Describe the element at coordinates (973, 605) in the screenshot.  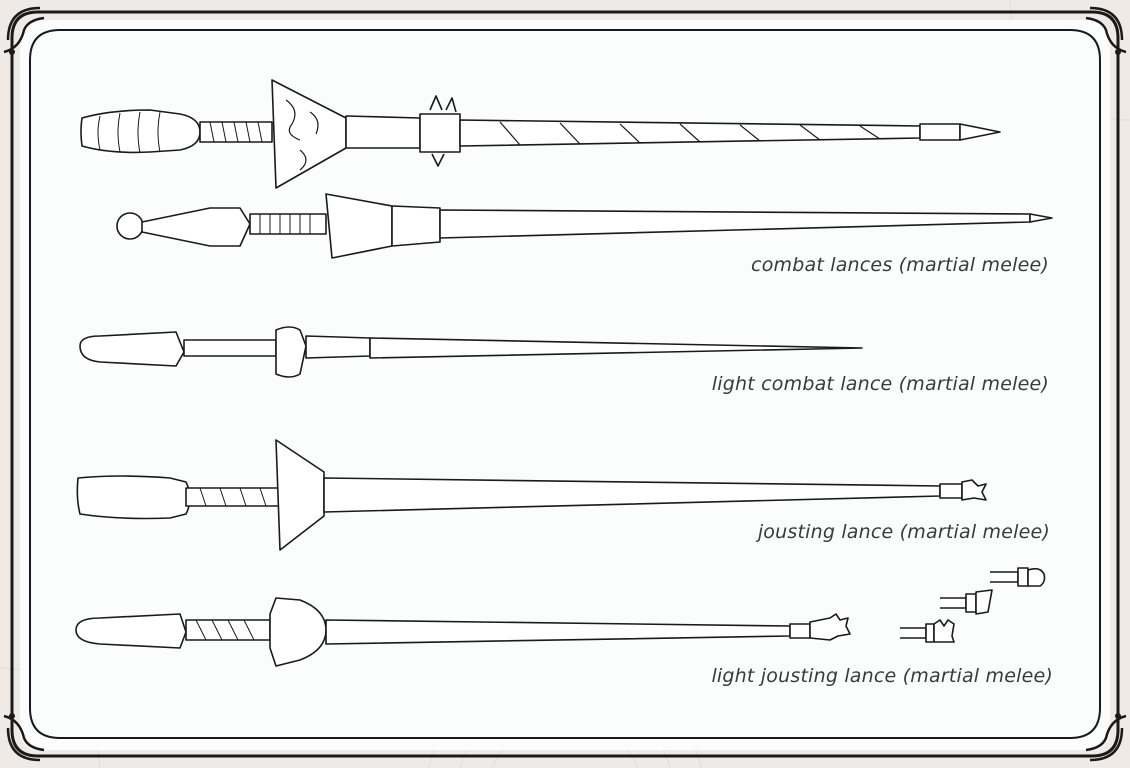
I see `coronel-tip-variants` at that location.